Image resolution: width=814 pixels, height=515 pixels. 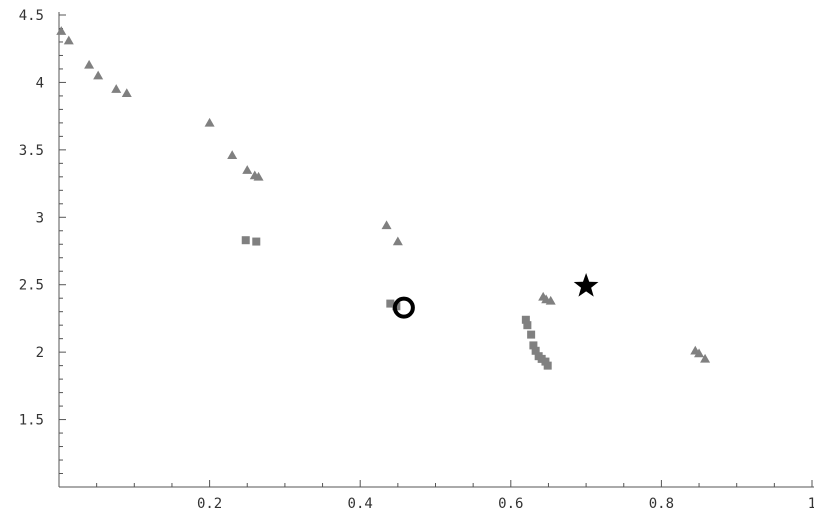 What do you see at coordinates (510, 504) in the screenshot?
I see `x-tick-label: 0.6` at bounding box center [510, 504].